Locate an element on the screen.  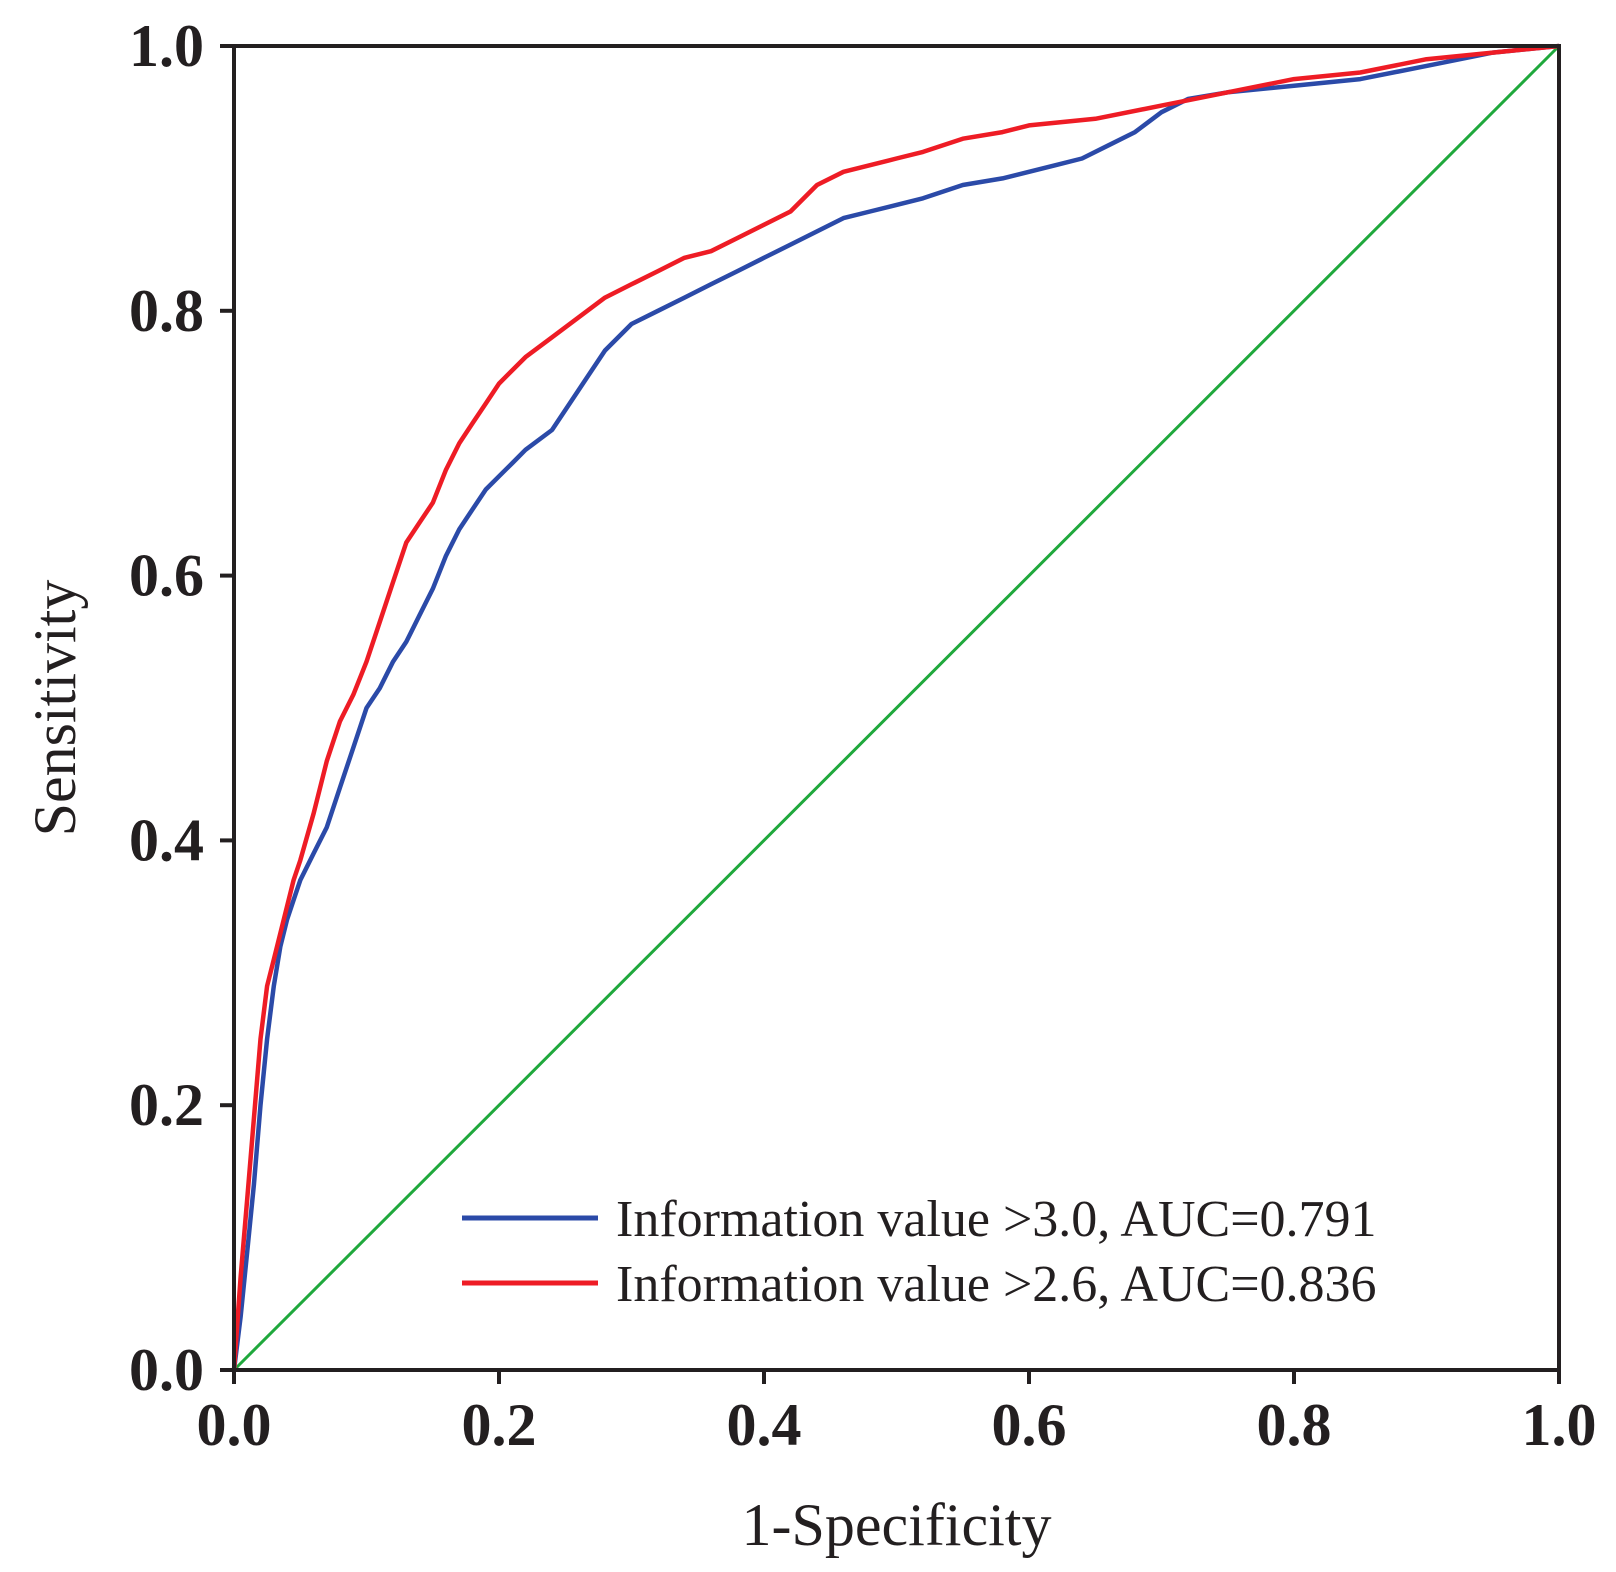
legend-label-red: Information value >2.6, AUC=0.836 is located at coordinates (996, 1284).